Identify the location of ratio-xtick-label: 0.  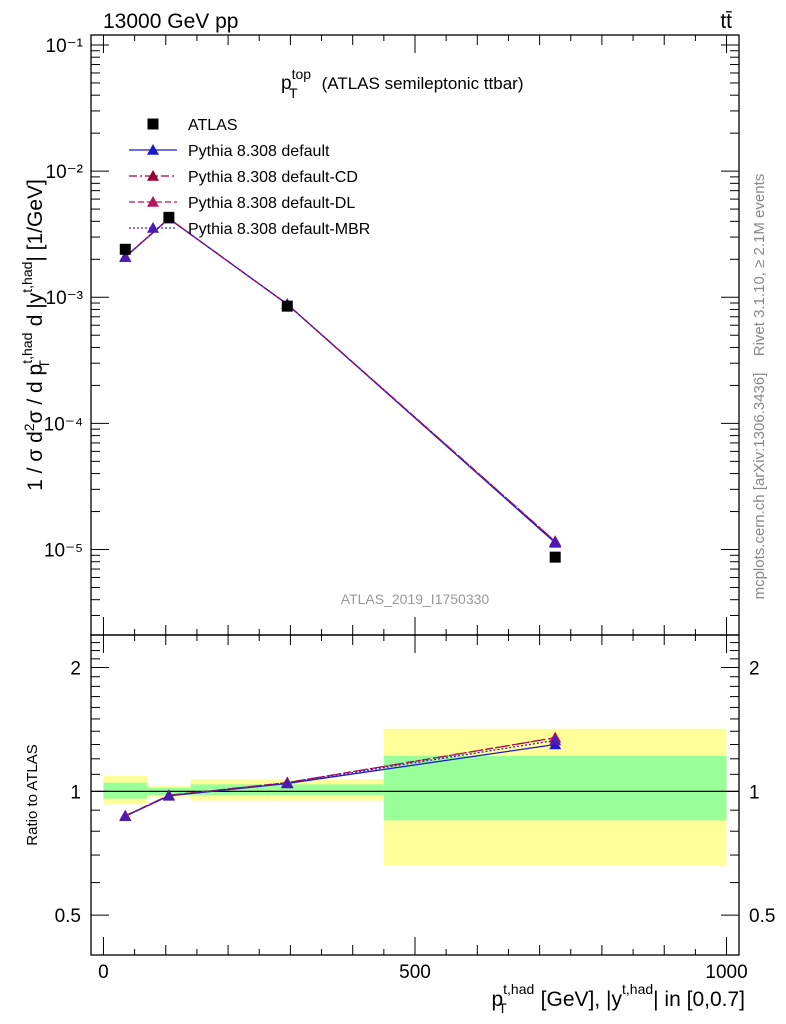
(103, 972).